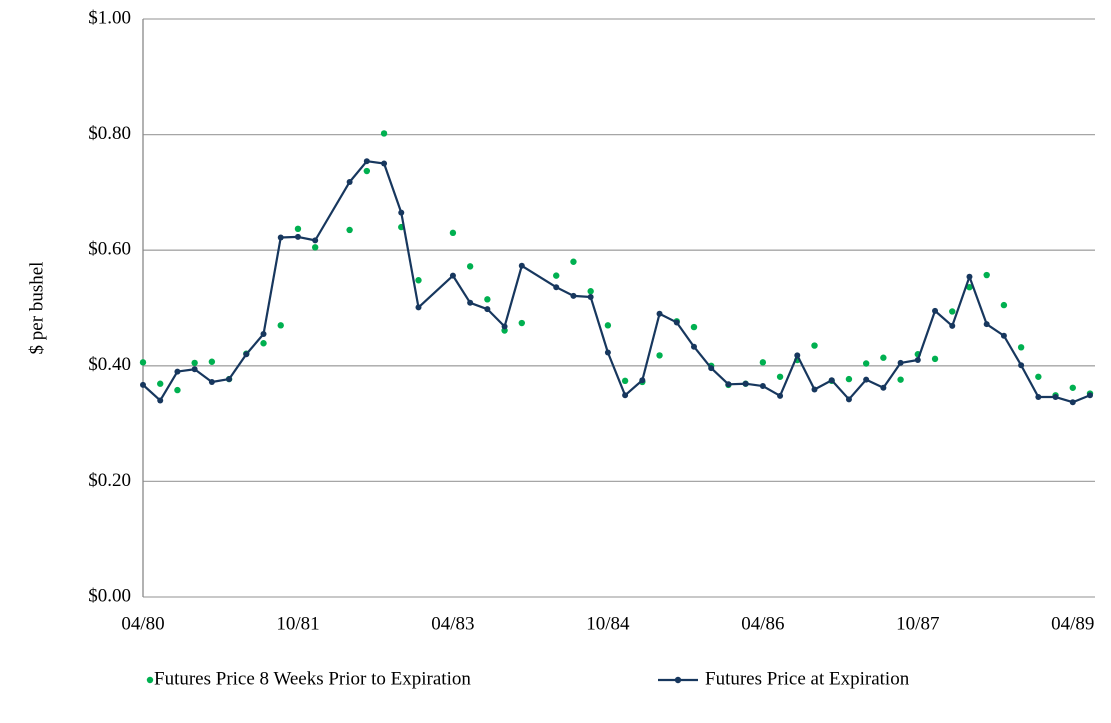 The width and height of the screenshot is (1111, 723). Describe the element at coordinates (142, 623) in the screenshot. I see `x-tick-label: 04/80` at that location.